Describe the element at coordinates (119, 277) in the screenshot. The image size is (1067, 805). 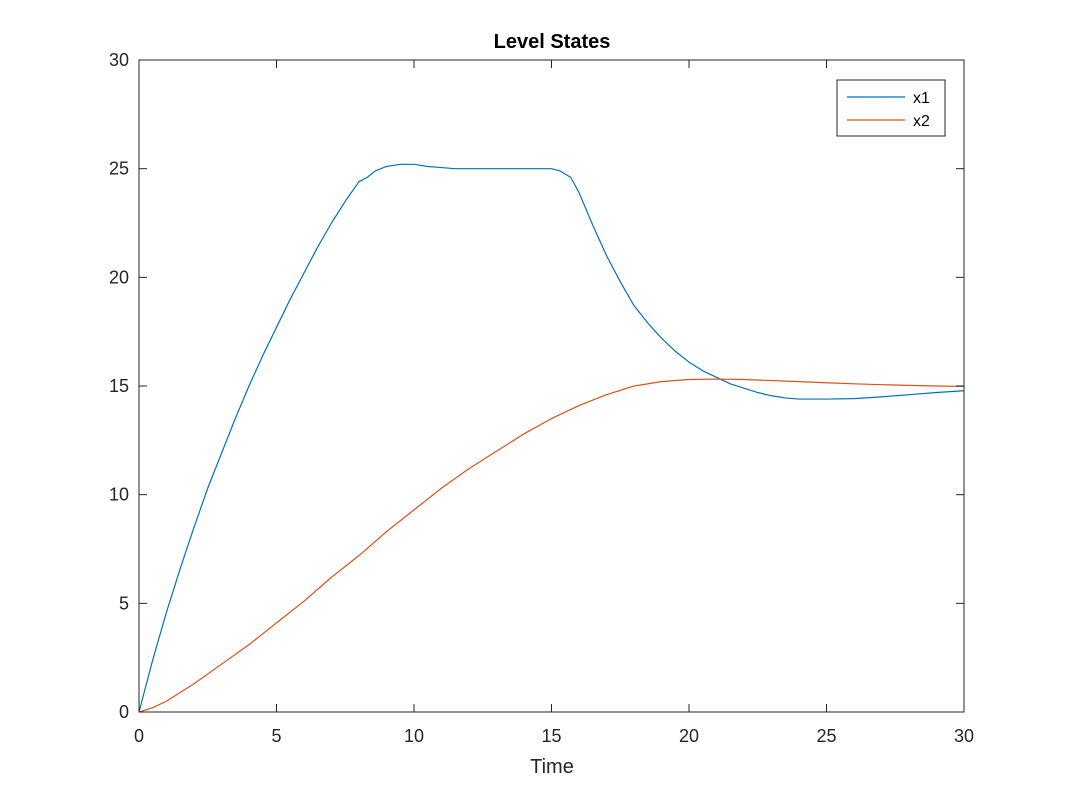
I see `y-tick-label: 20` at that location.